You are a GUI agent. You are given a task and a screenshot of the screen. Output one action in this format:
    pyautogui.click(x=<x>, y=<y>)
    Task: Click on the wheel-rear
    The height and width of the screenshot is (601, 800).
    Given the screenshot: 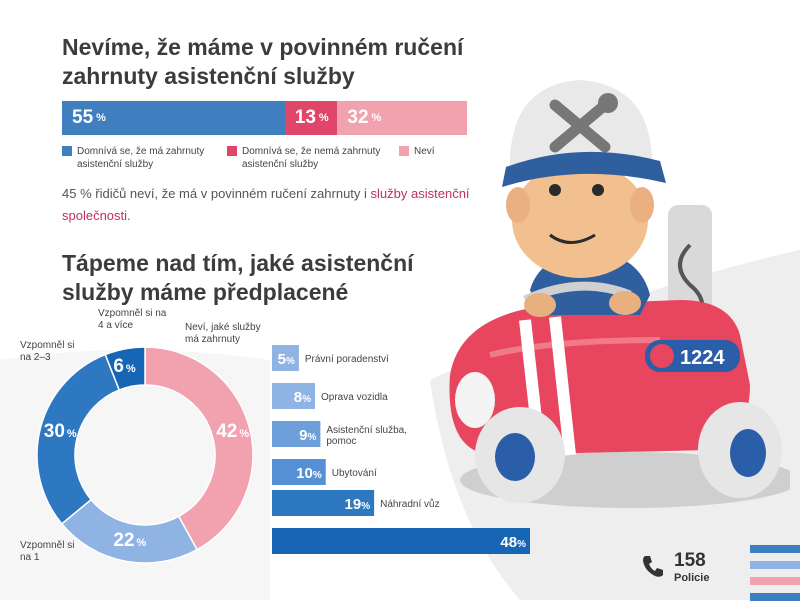 What is the action you would take?
    pyautogui.click(x=740, y=450)
    